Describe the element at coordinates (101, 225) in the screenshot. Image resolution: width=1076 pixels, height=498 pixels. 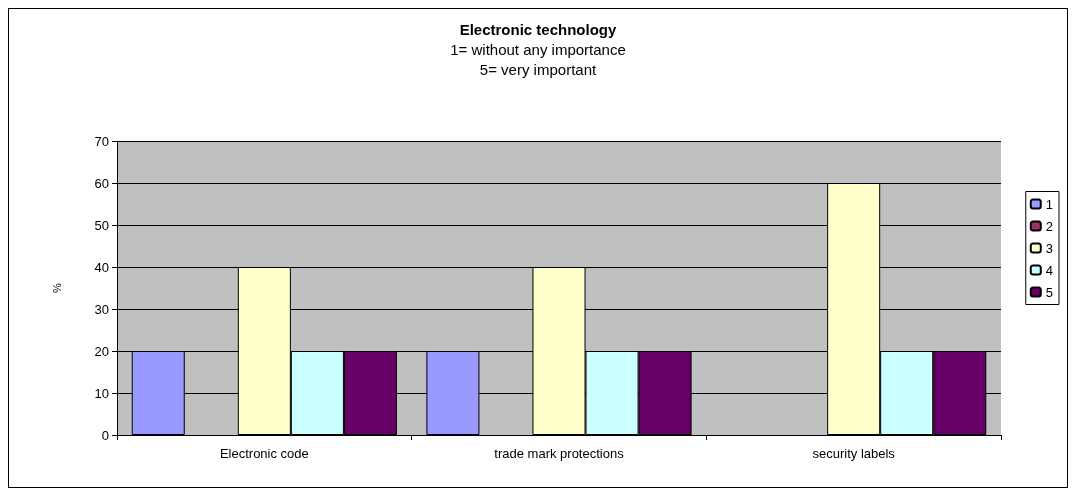
I see `y-tick-label: 50` at that location.